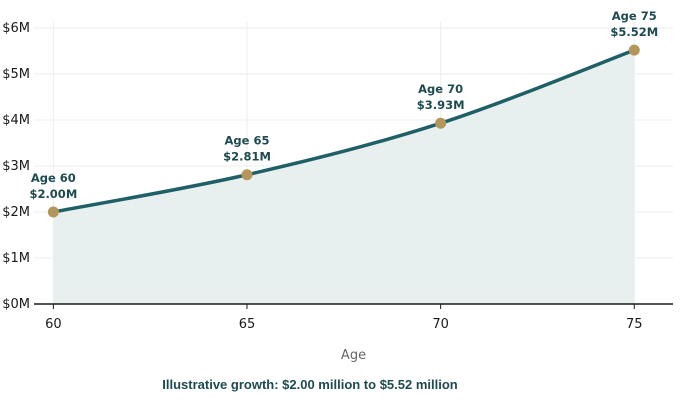 This screenshot has width=681, height=406. I want to click on x-axis-label: Age, so click(353, 355).